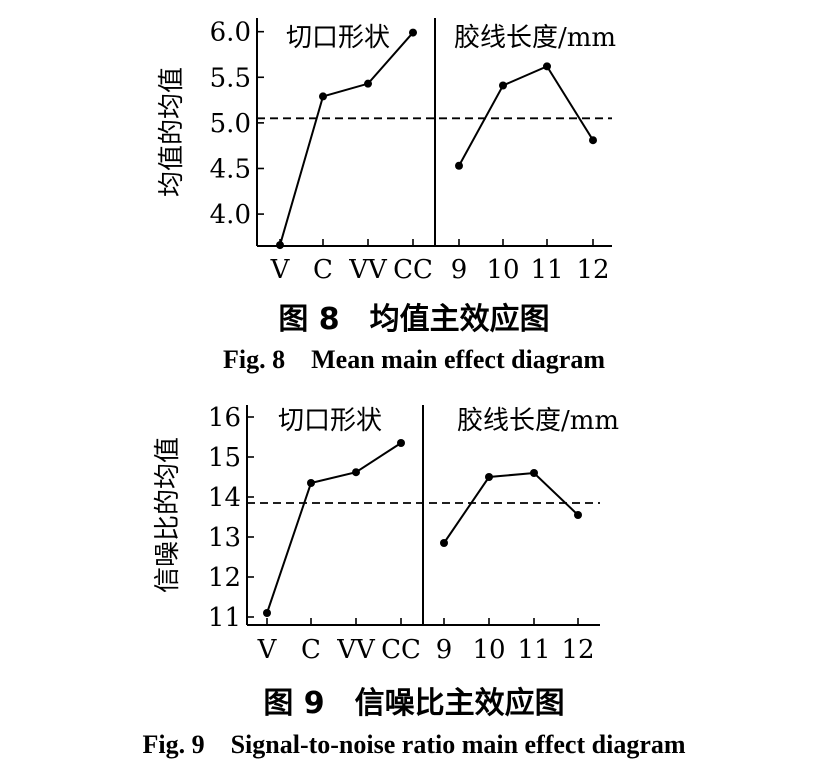 This screenshot has height=762, width=828. Describe the element at coordinates (172, 132) in the screenshot. I see `y-axis-title: 均值的均值` at that location.